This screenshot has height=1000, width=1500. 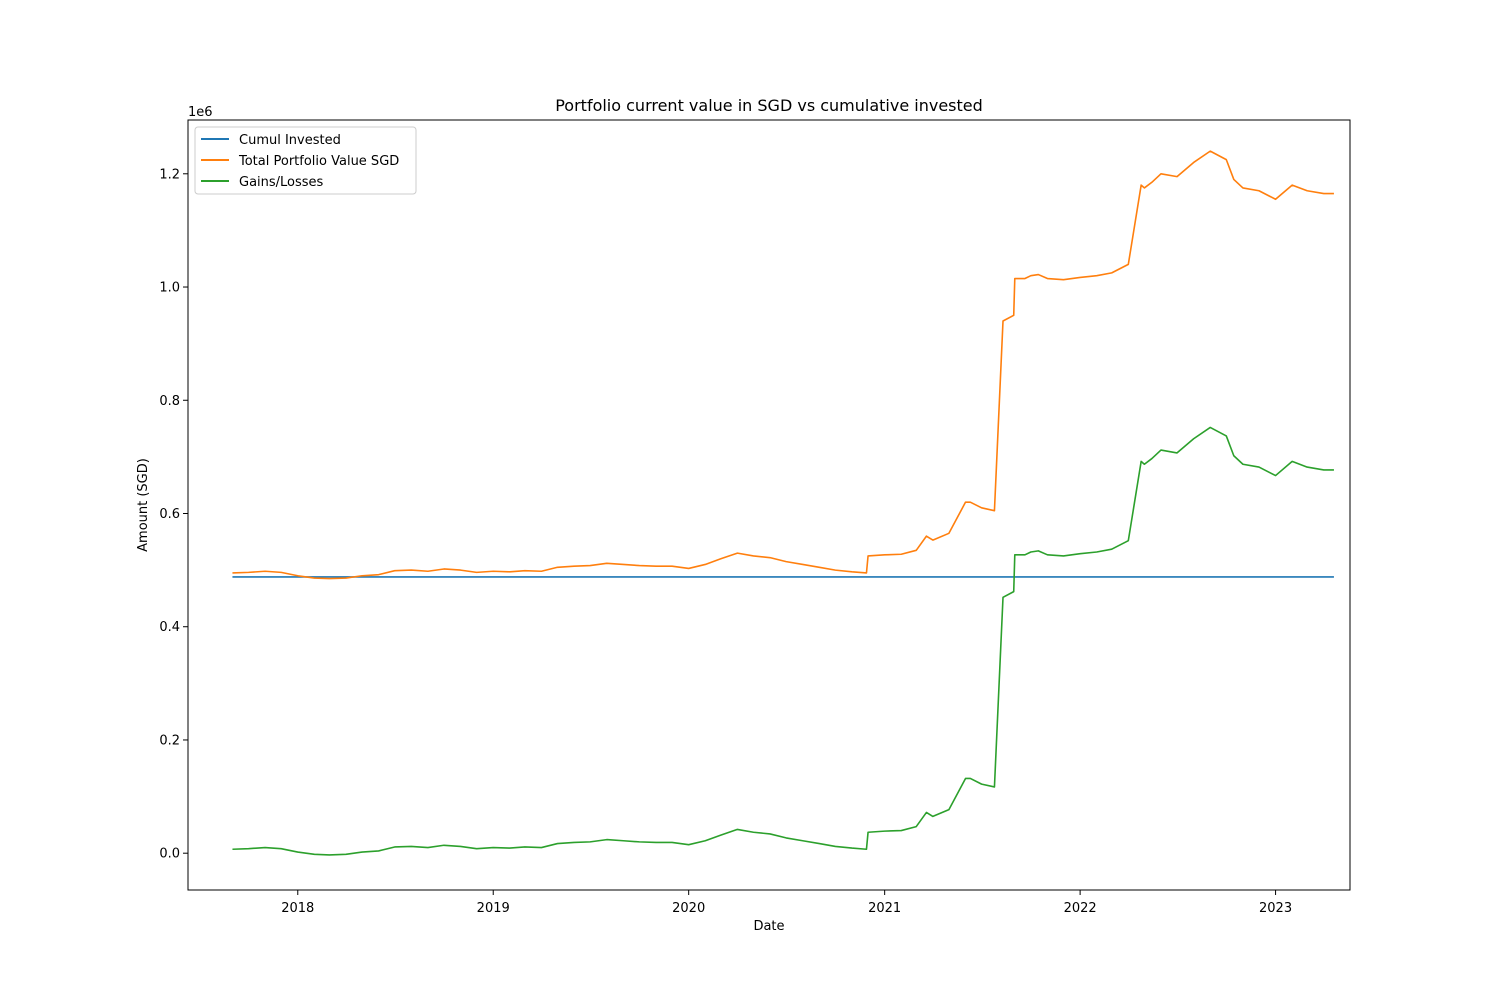 What do you see at coordinates (1080, 908) in the screenshot?
I see `x-tick-label: 2022` at bounding box center [1080, 908].